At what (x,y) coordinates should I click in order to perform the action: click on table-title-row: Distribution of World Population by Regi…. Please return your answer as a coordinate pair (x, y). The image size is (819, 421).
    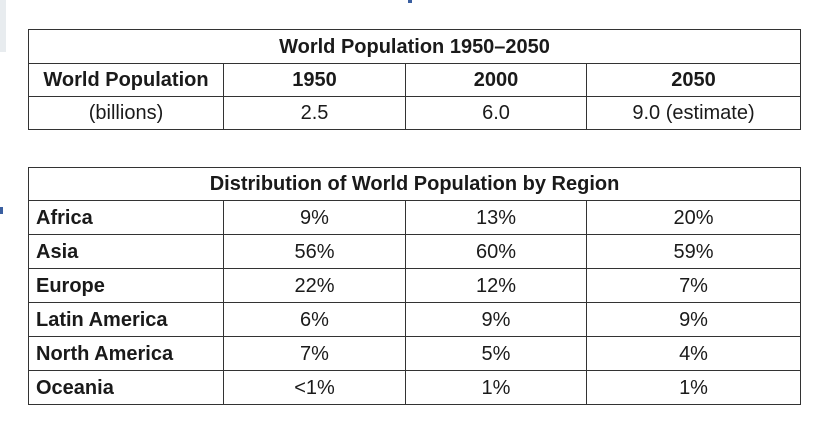
    Looking at the image, I should click on (414, 184).